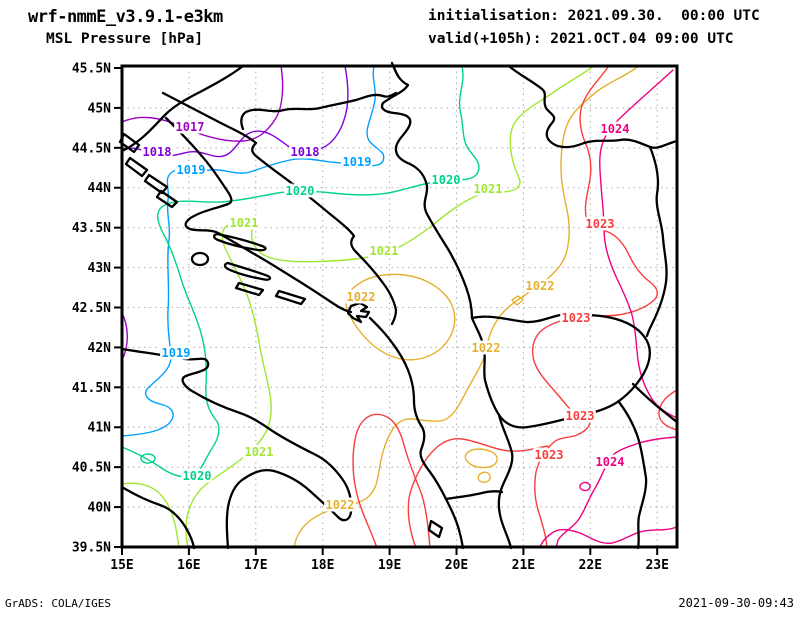  I want to click on lon-tick-label: 19E, so click(389, 565).